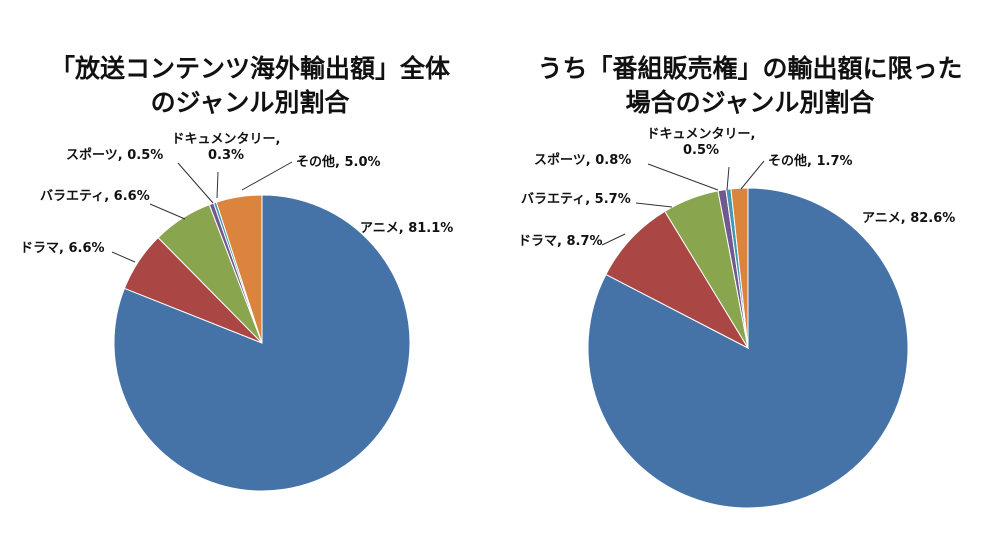 This screenshot has height=560, width=1000. I want to click on chart-title-line-1: 「放送コンテンツ海外輸出額」全体, so click(249, 68).